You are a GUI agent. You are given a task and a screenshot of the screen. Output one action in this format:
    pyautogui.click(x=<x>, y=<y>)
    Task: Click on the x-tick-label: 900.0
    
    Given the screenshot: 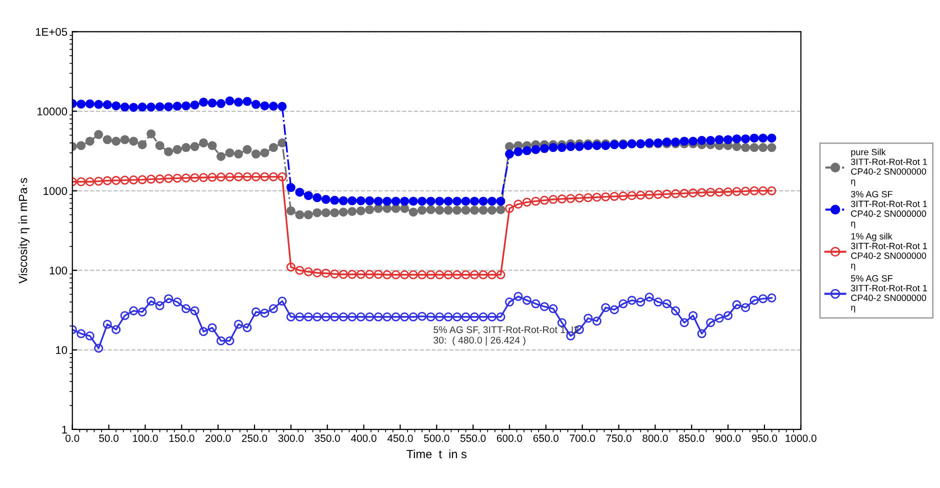 What is the action you would take?
    pyautogui.click(x=728, y=438)
    